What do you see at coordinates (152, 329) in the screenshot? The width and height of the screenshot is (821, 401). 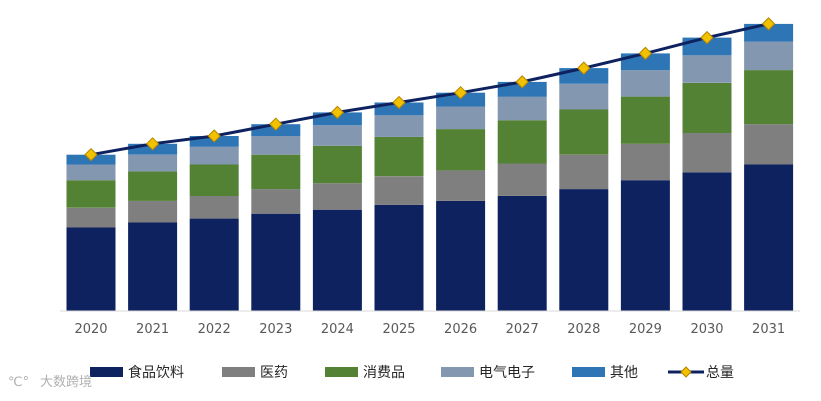 I see `x-tick-label: 2021` at bounding box center [152, 329].